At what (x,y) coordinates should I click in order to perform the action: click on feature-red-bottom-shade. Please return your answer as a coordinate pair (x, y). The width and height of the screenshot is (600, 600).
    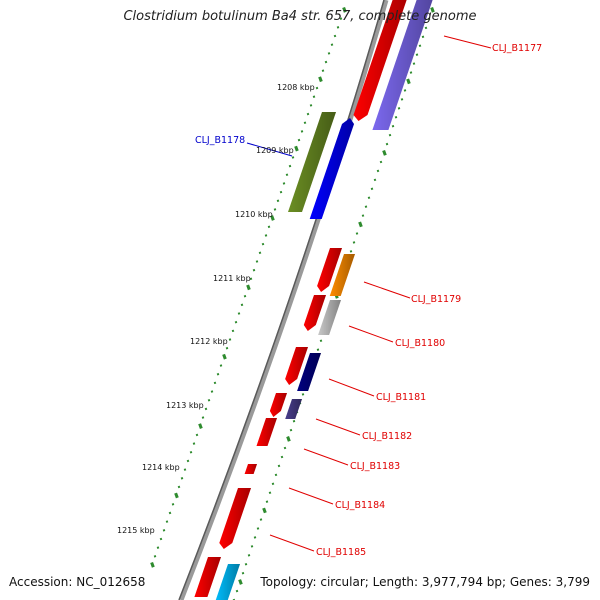
    Looking at the image, I should click on (207, 577).